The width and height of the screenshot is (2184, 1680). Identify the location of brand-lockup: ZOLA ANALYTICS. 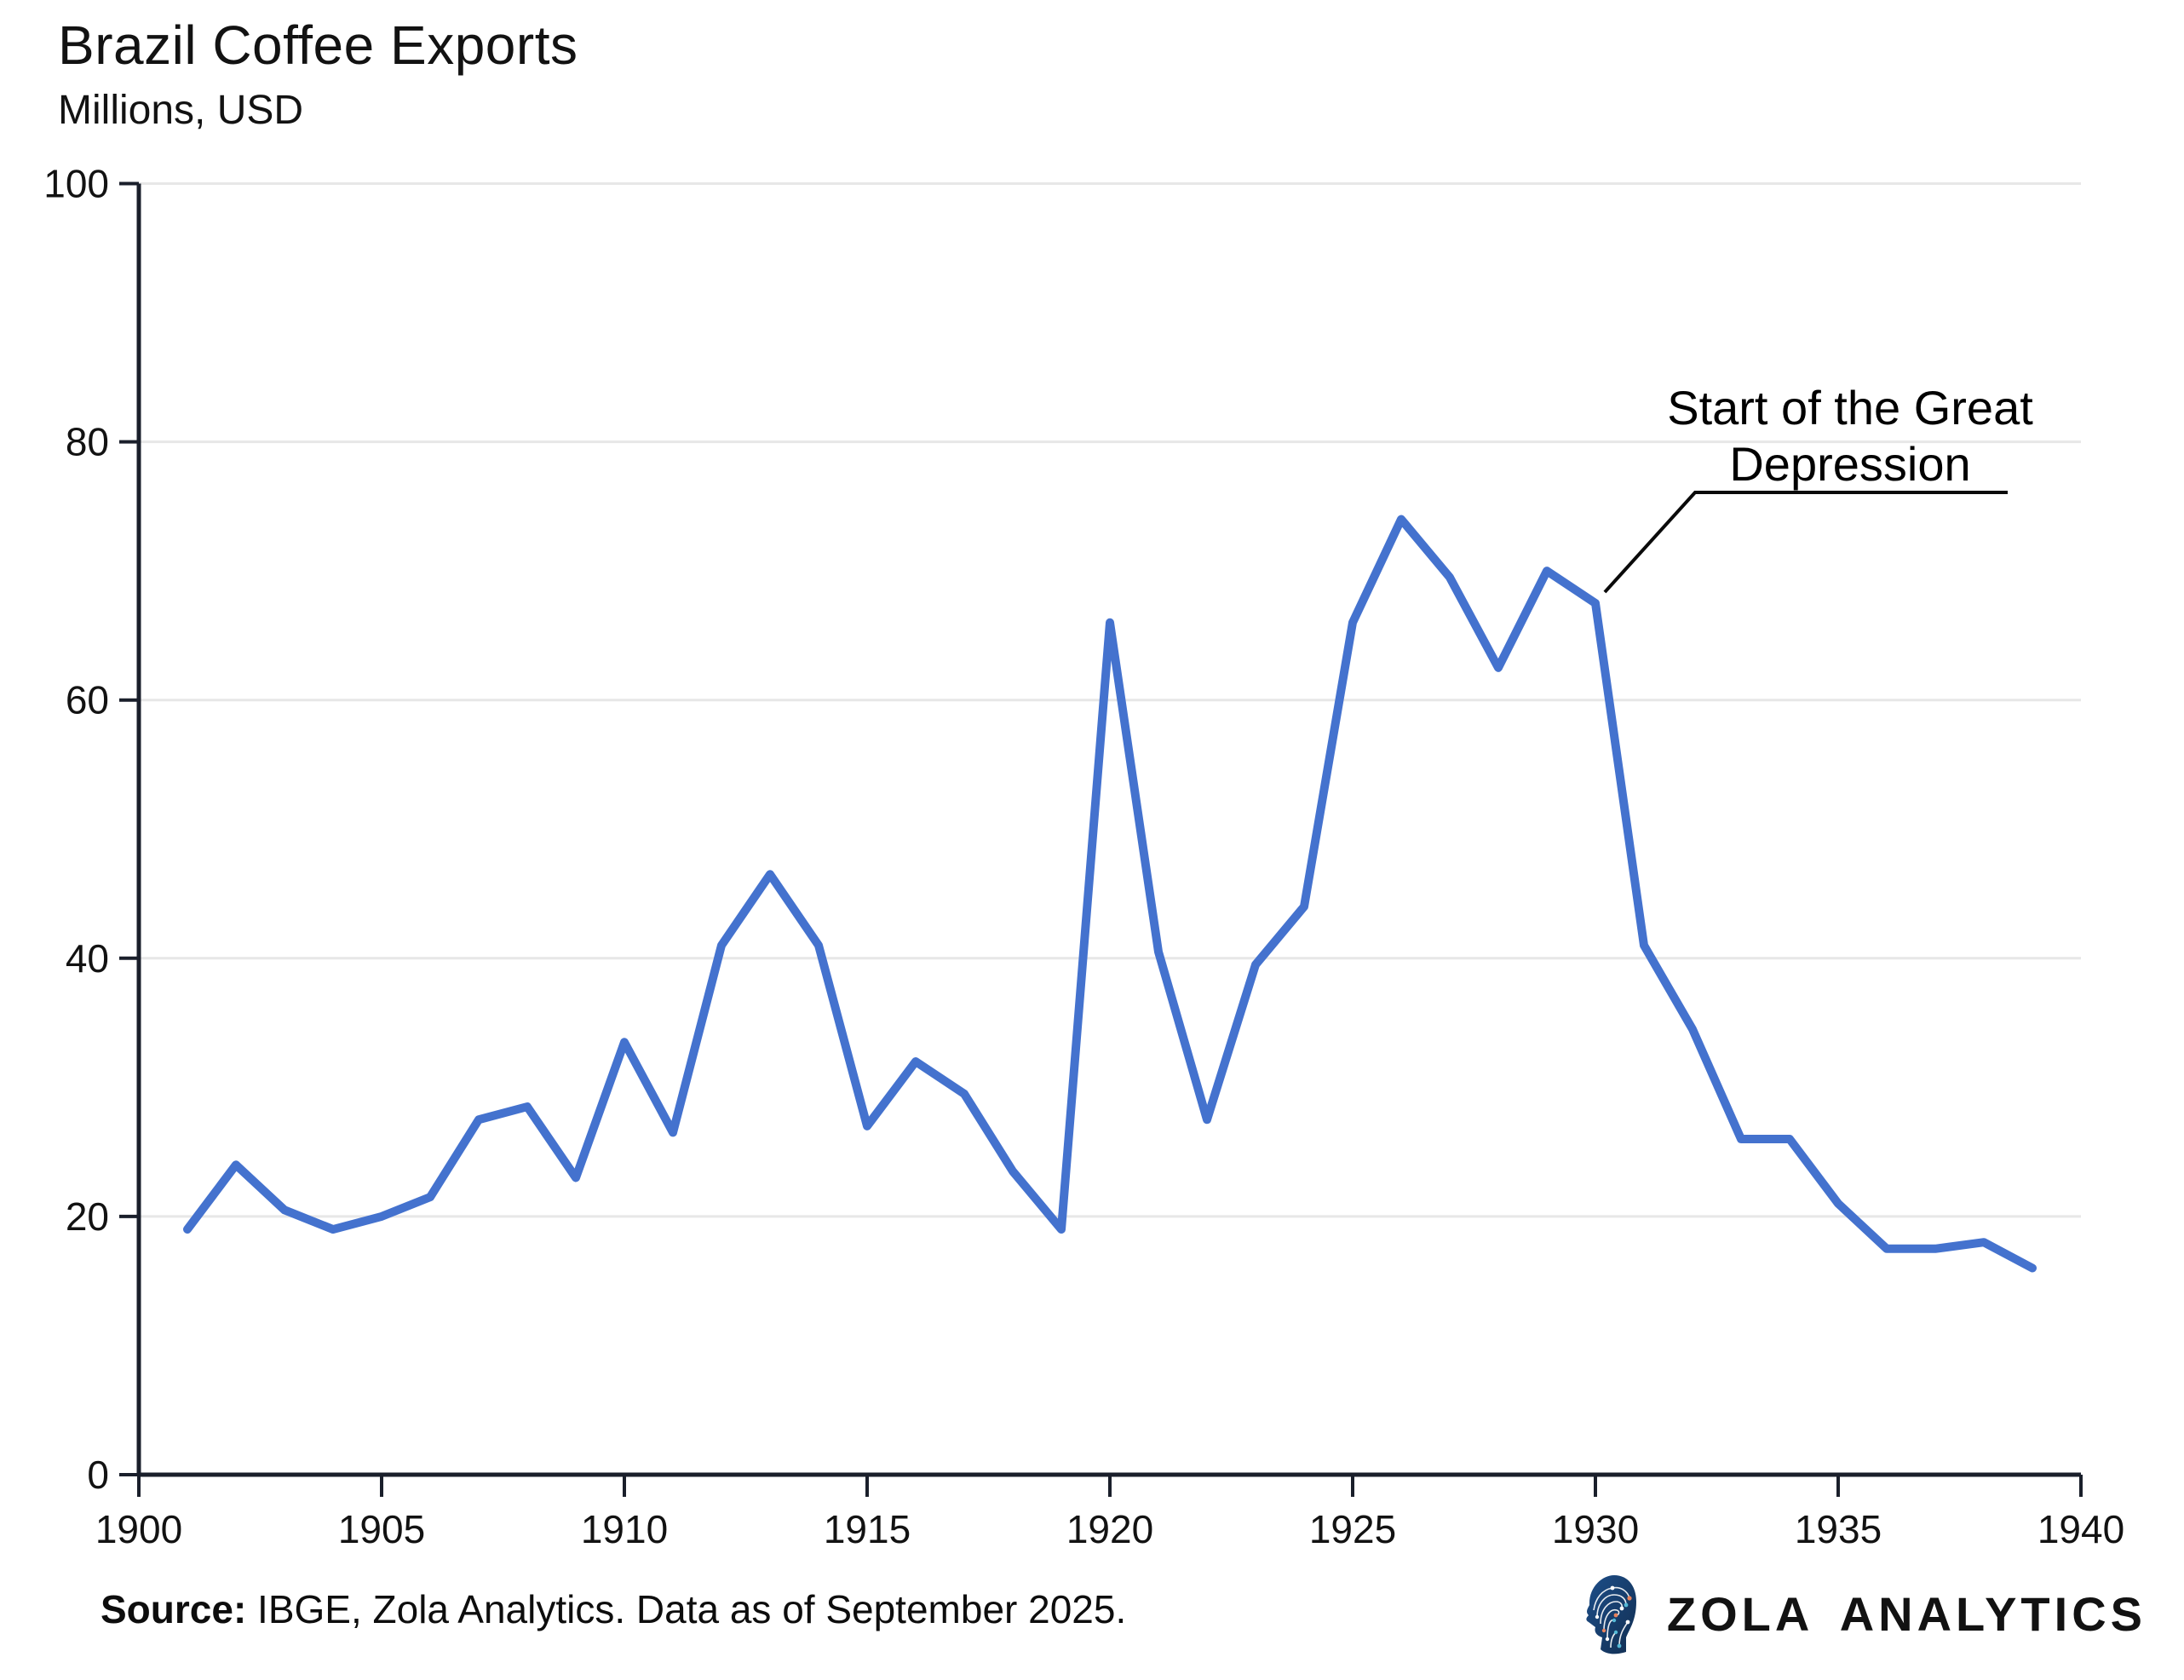
(1864, 1614).